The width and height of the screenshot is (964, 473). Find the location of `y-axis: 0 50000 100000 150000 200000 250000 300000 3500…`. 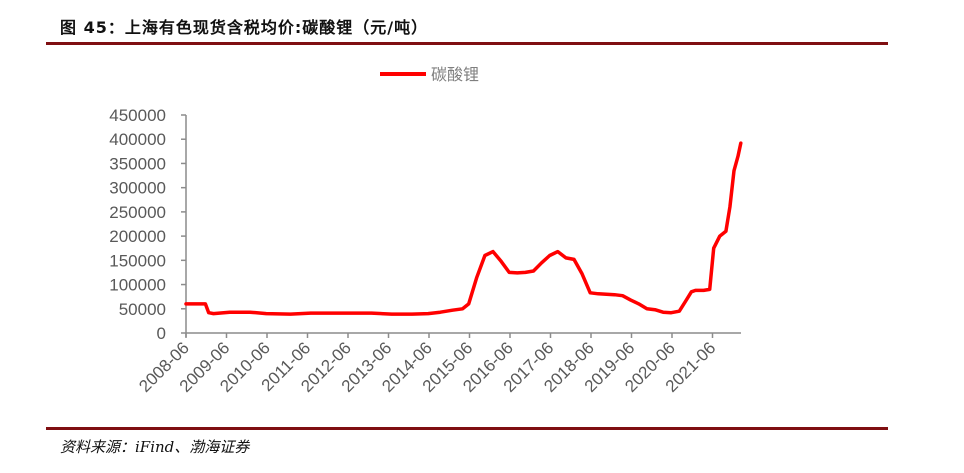

y-axis: 0 50000 100000 150000 200000 250000 300000 3500… is located at coordinates (148, 224).